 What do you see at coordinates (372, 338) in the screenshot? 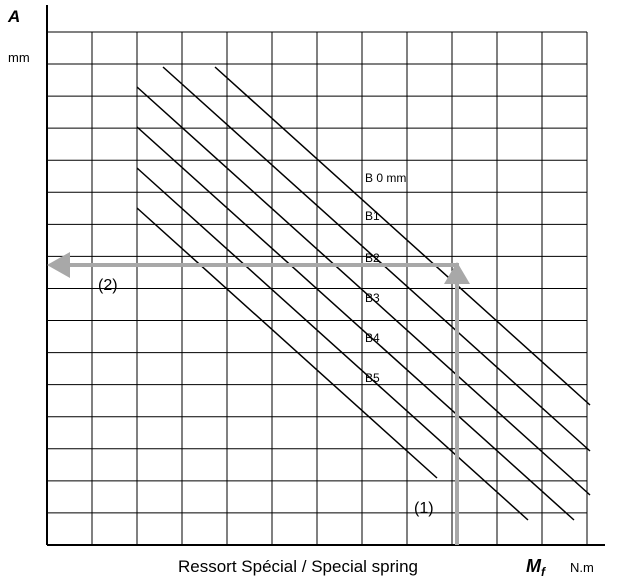
I see `curve-label: B4` at bounding box center [372, 338].